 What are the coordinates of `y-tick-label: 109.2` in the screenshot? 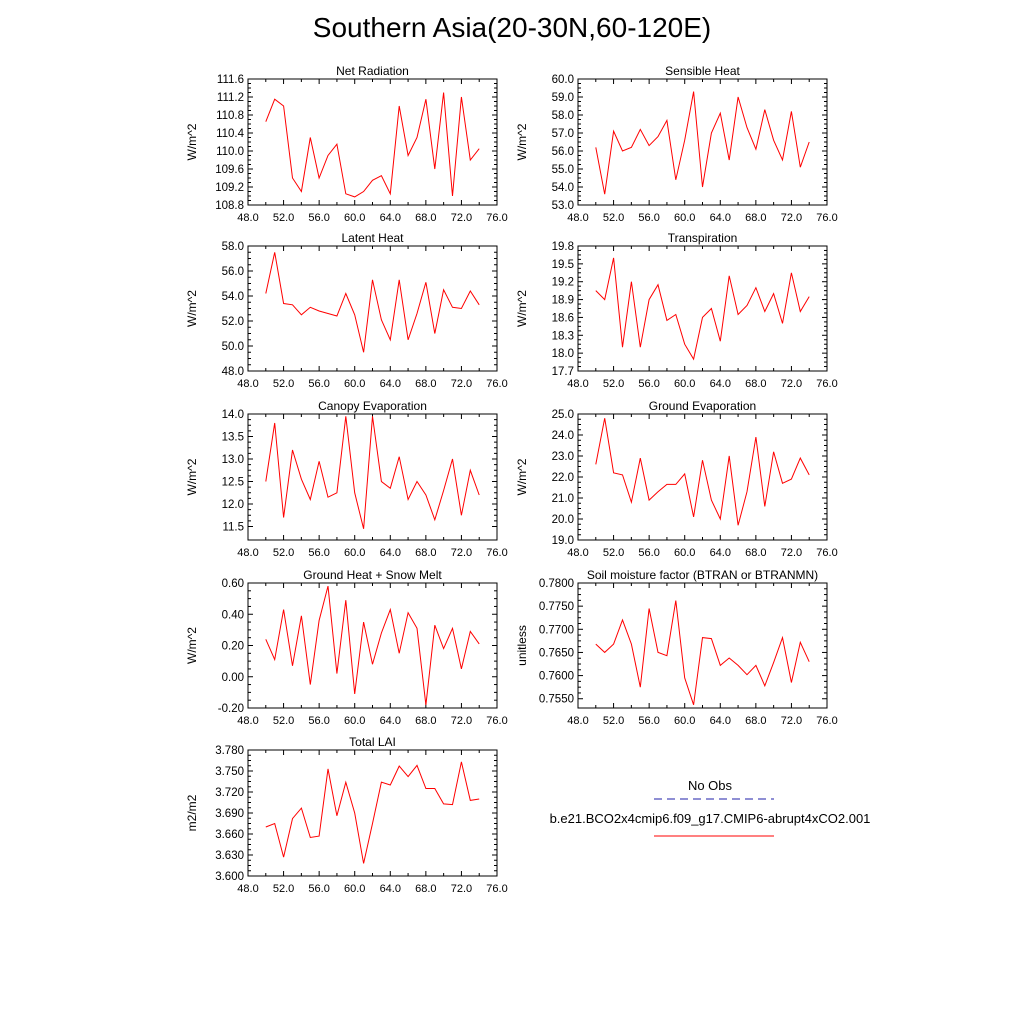 It's located at (229, 188).